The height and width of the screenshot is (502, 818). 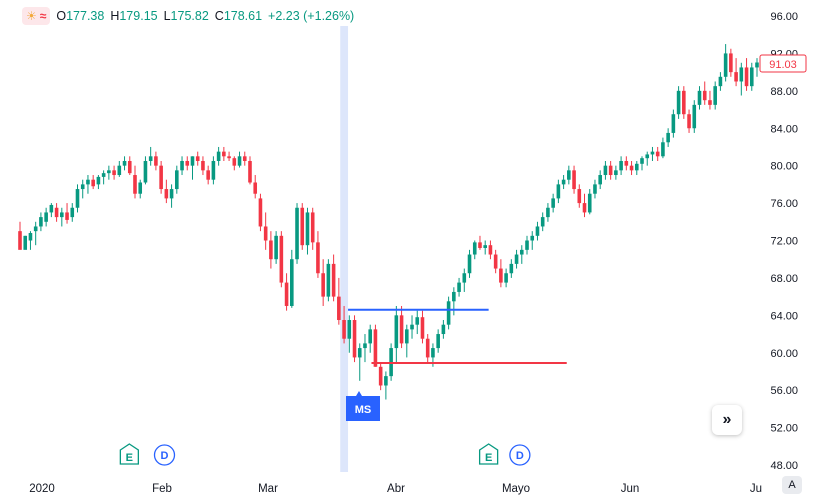 I want to click on dividend-marker-label: D, so click(x=520, y=456).